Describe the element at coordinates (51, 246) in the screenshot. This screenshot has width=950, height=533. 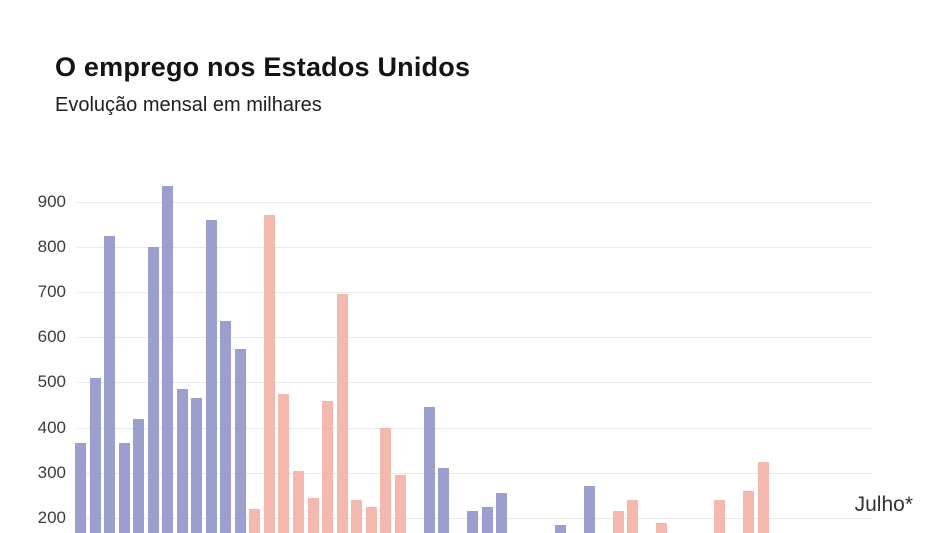
I see `y-axis-tick-label-800: 800` at that location.